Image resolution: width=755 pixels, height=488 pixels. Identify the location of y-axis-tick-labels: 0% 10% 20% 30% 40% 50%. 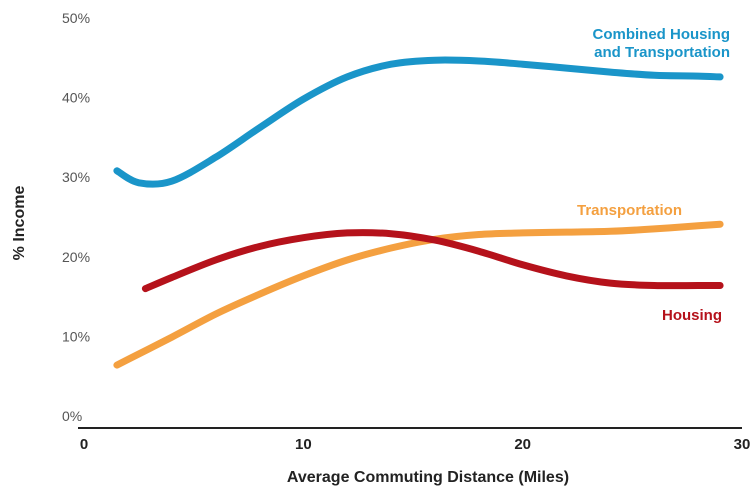
(76, 217).